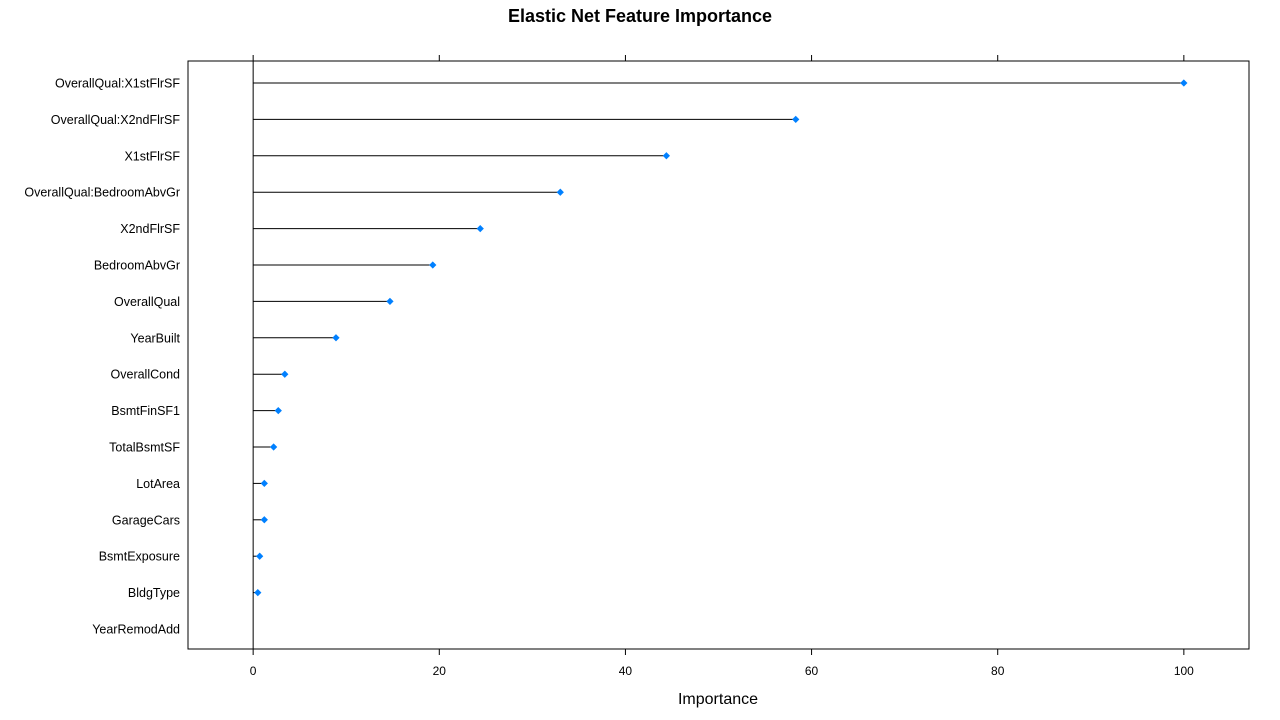  I want to click on category-label-0: OverallQual:X1stFlrSF, so click(117, 84).